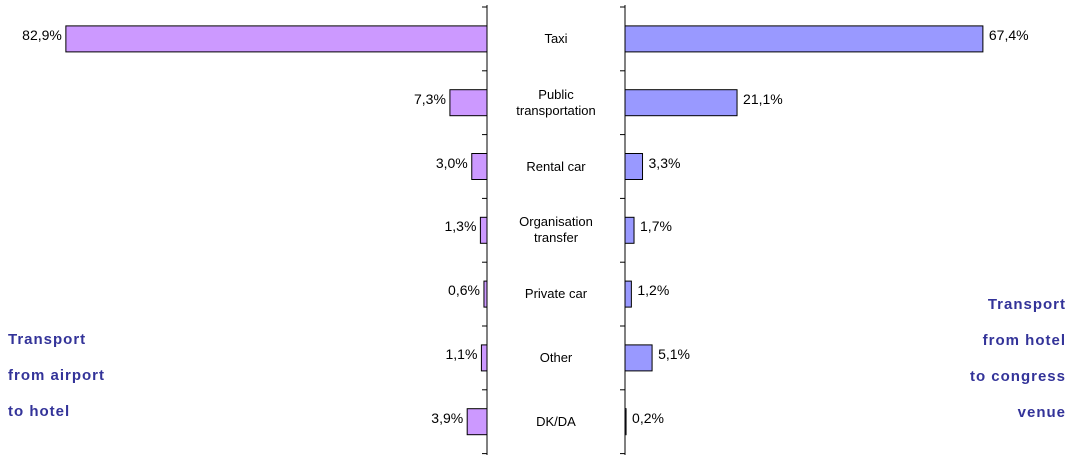 The width and height of the screenshot is (1073, 457). What do you see at coordinates (556, 38) in the screenshot?
I see `category-label: Taxi` at bounding box center [556, 38].